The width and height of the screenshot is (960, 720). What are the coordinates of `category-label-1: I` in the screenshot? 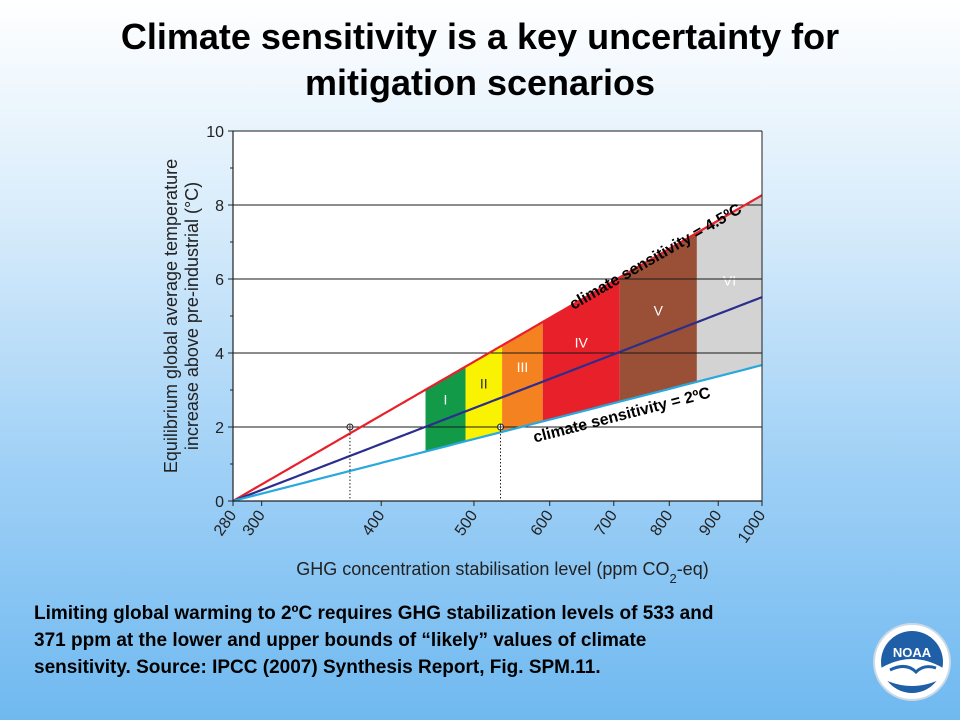 It's located at (446, 399).